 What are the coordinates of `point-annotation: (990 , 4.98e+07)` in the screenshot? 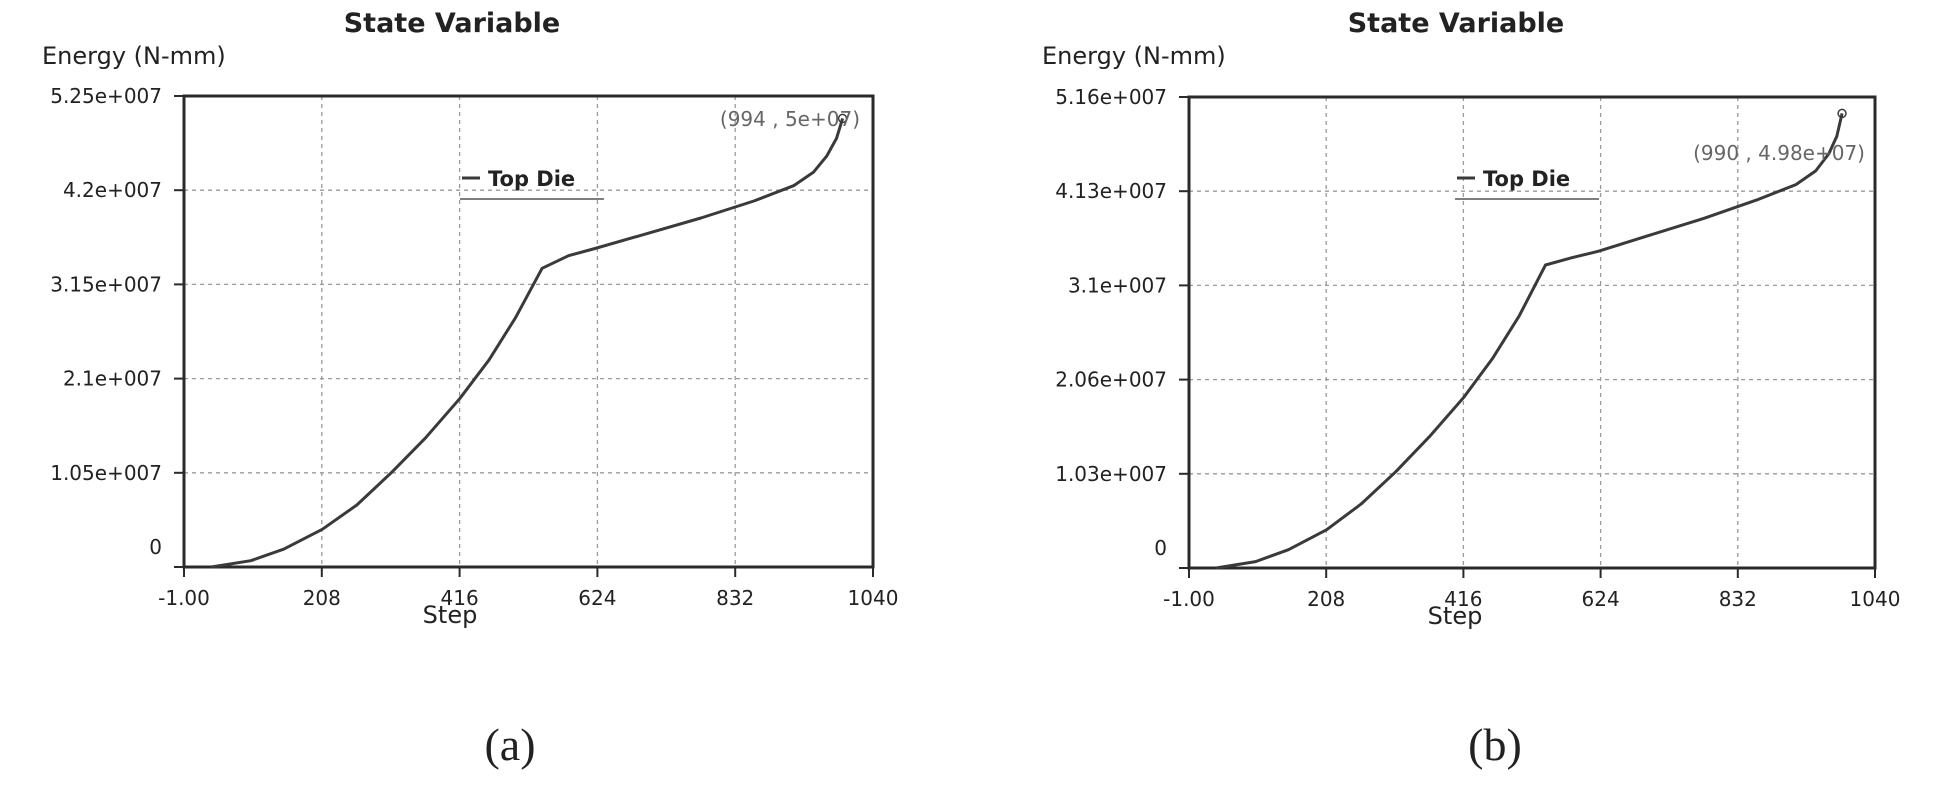 It's located at (1779, 153).